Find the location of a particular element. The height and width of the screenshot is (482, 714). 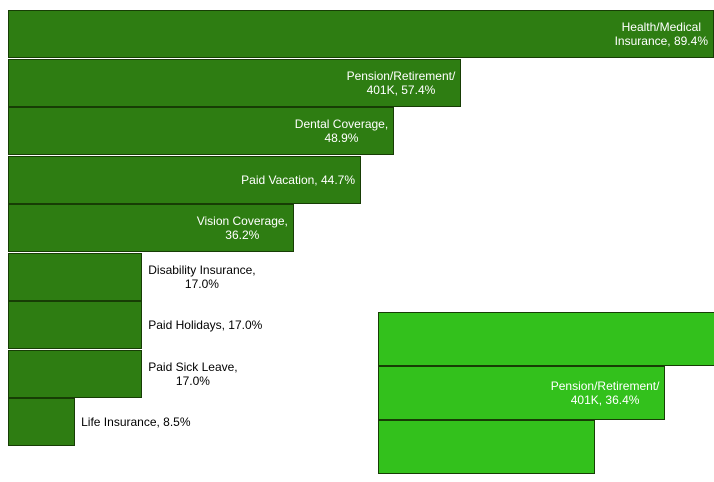

data-label: Paid Holidays, 17.0% is located at coordinates (205, 325).